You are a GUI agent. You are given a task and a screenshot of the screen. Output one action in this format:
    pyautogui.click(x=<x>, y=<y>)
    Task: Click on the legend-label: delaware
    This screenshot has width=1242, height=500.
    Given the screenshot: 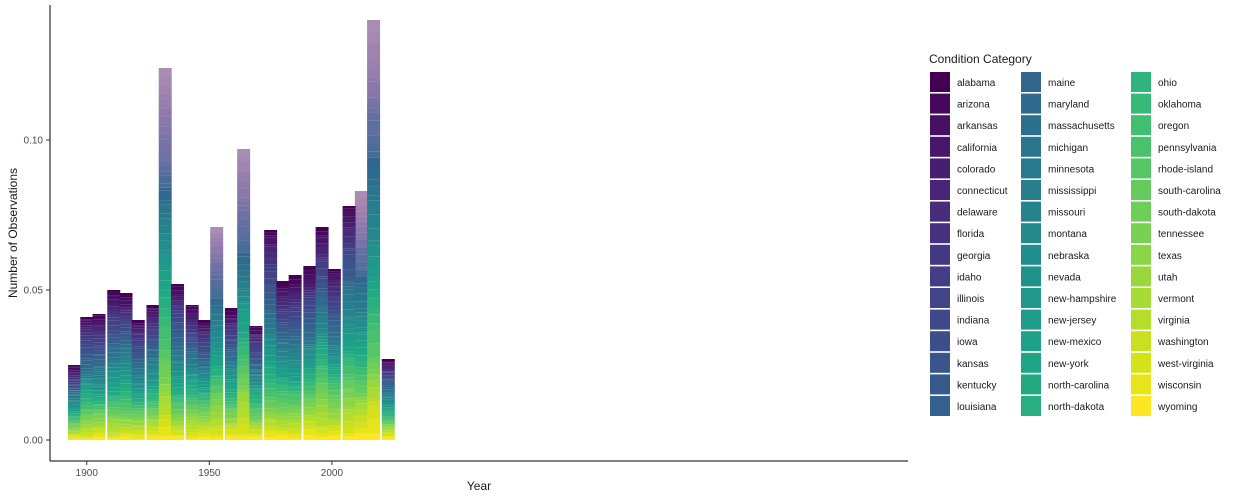 What is the action you would take?
    pyautogui.click(x=977, y=213)
    